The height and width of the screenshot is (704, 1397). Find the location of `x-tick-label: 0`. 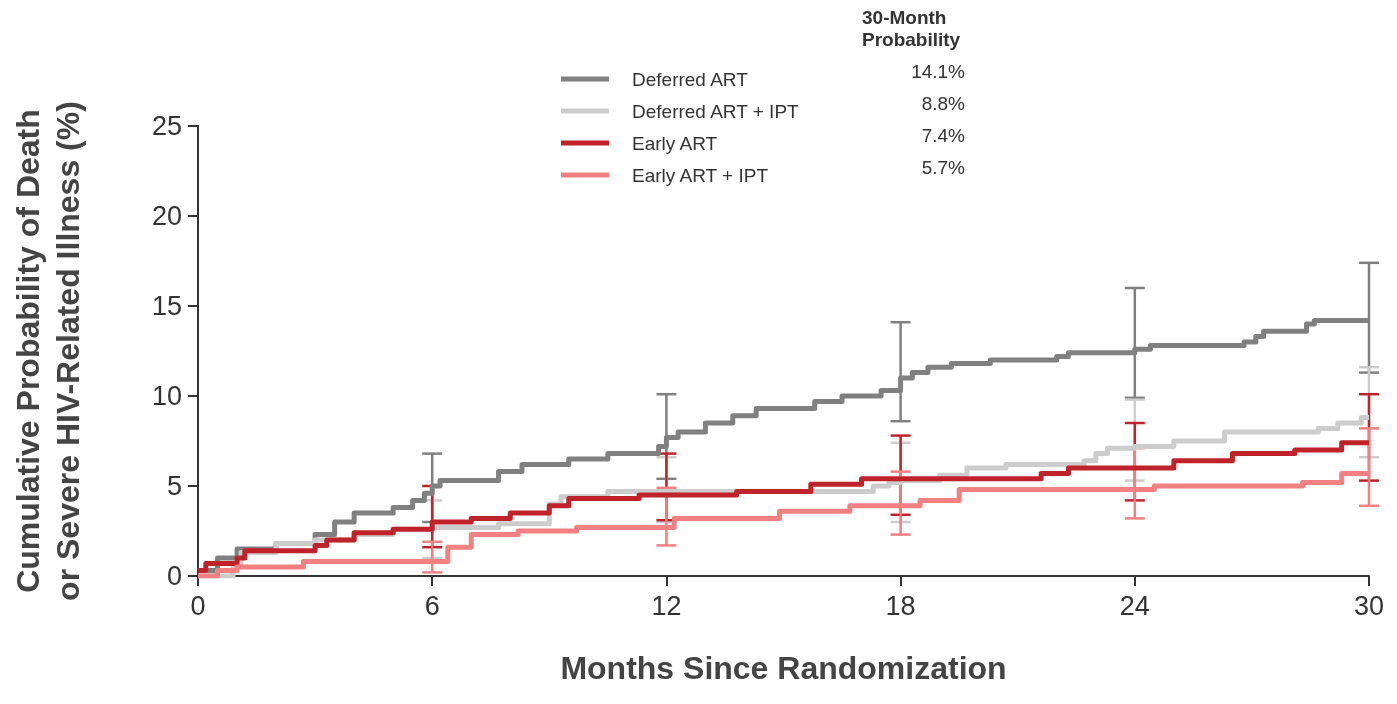

x-tick-label: 0 is located at coordinates (198, 605).